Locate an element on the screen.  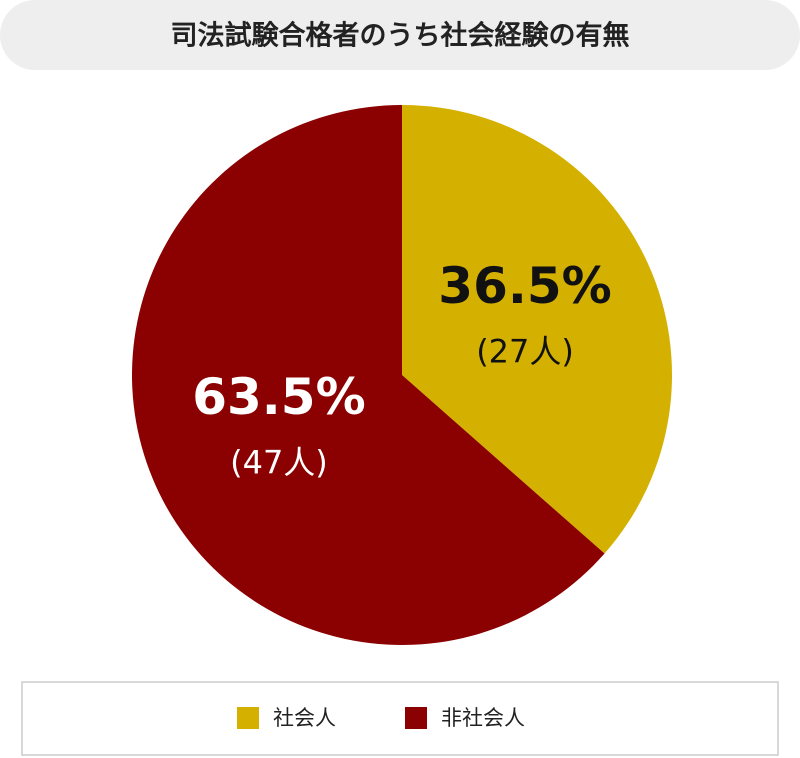
title-background is located at coordinates (400, 35).